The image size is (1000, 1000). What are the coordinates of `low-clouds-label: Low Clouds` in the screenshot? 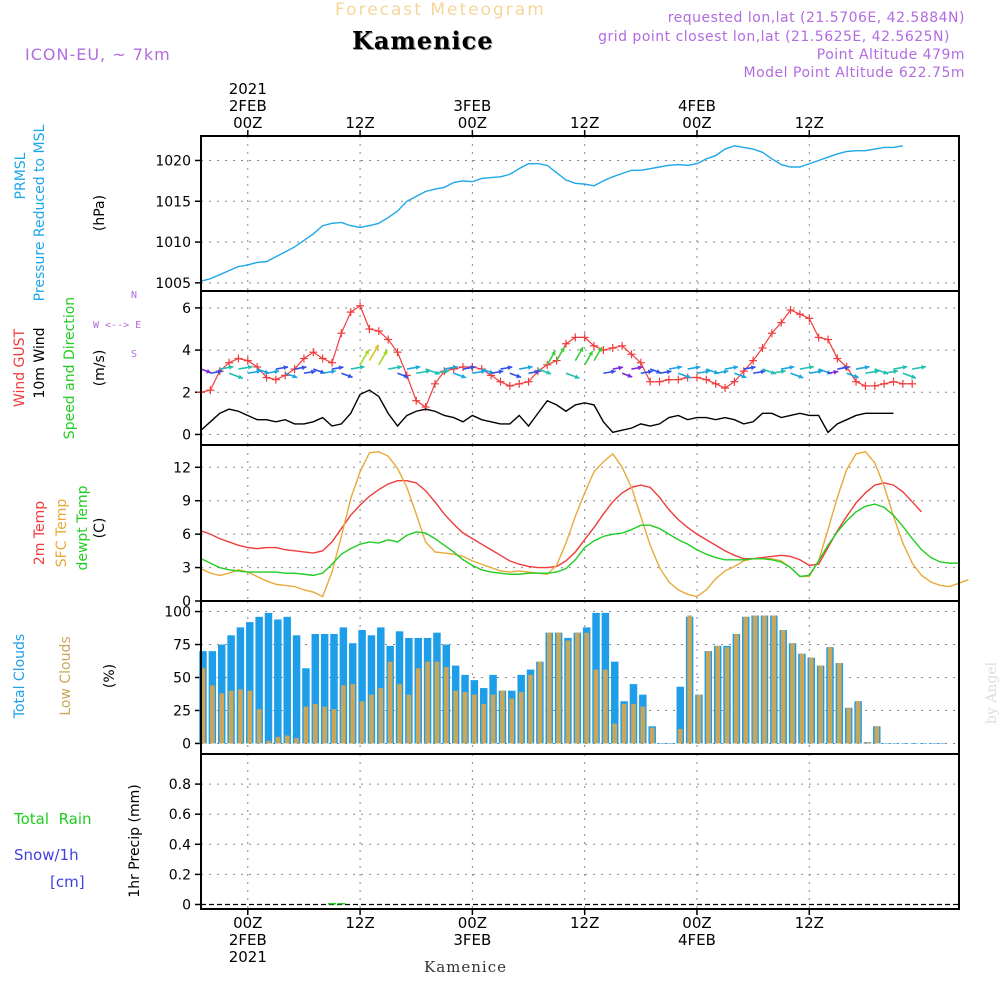 It's located at (66, 676).